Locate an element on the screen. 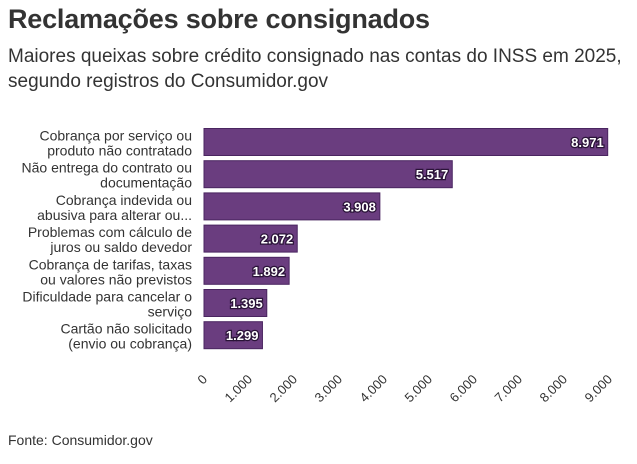 This screenshot has width=637, height=464. x-tick-label: 8.000 is located at coordinates (554, 389).